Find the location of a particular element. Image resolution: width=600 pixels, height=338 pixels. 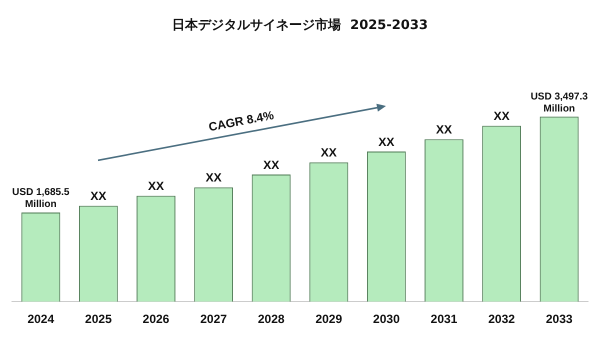

x-tick-label: 2029 is located at coordinates (328, 319).